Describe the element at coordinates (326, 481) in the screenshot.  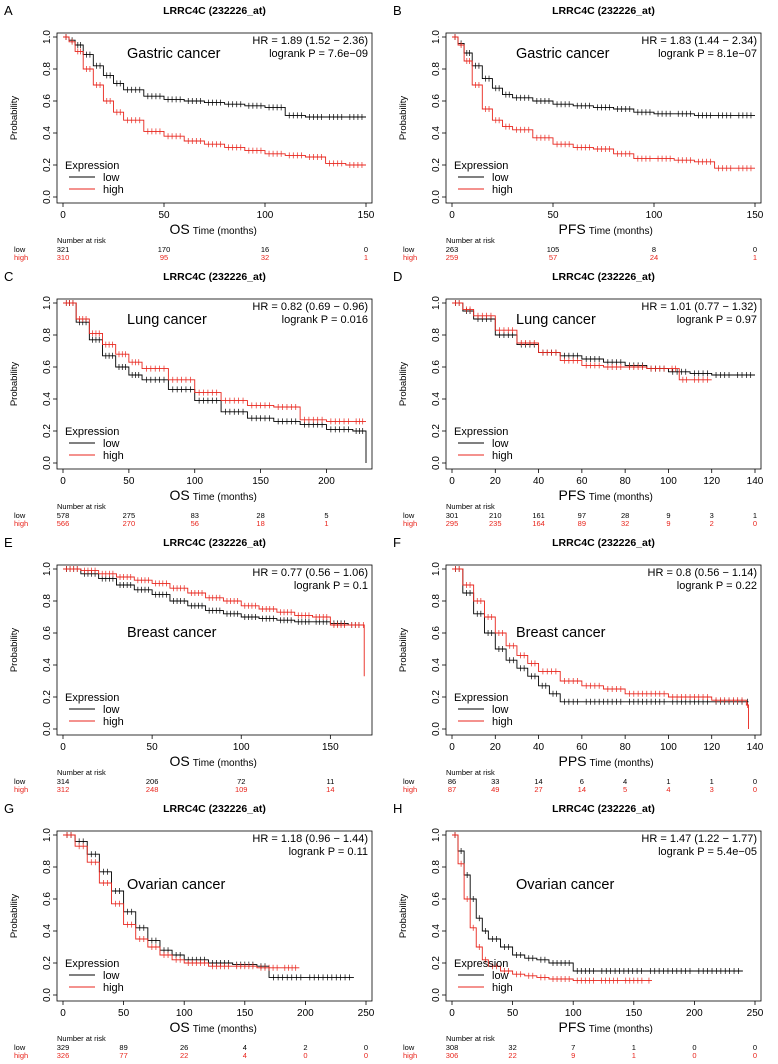
I see `x-tick-label: 200` at that location.